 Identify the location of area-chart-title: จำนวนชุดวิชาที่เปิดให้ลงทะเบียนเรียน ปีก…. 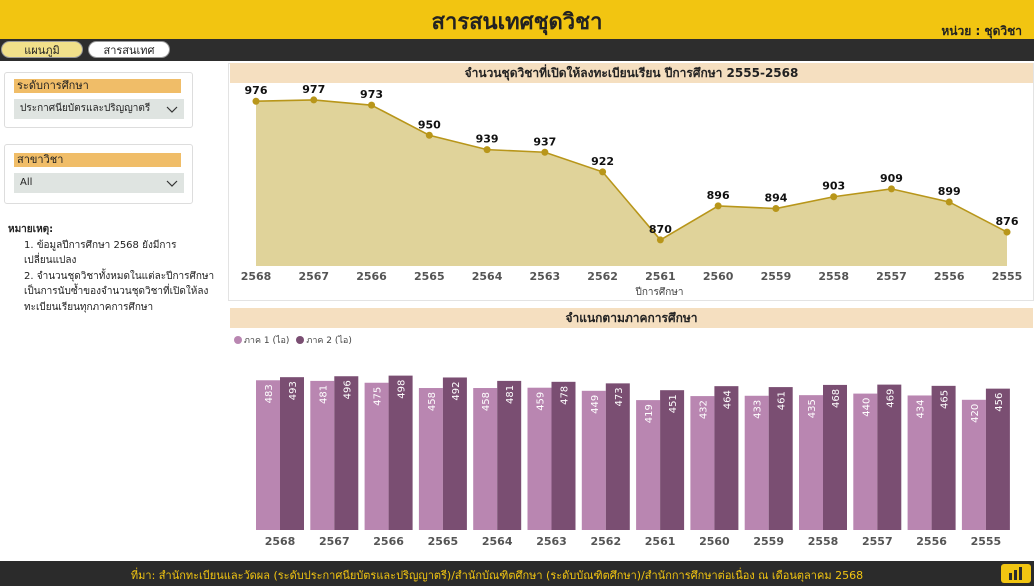
(631, 73).